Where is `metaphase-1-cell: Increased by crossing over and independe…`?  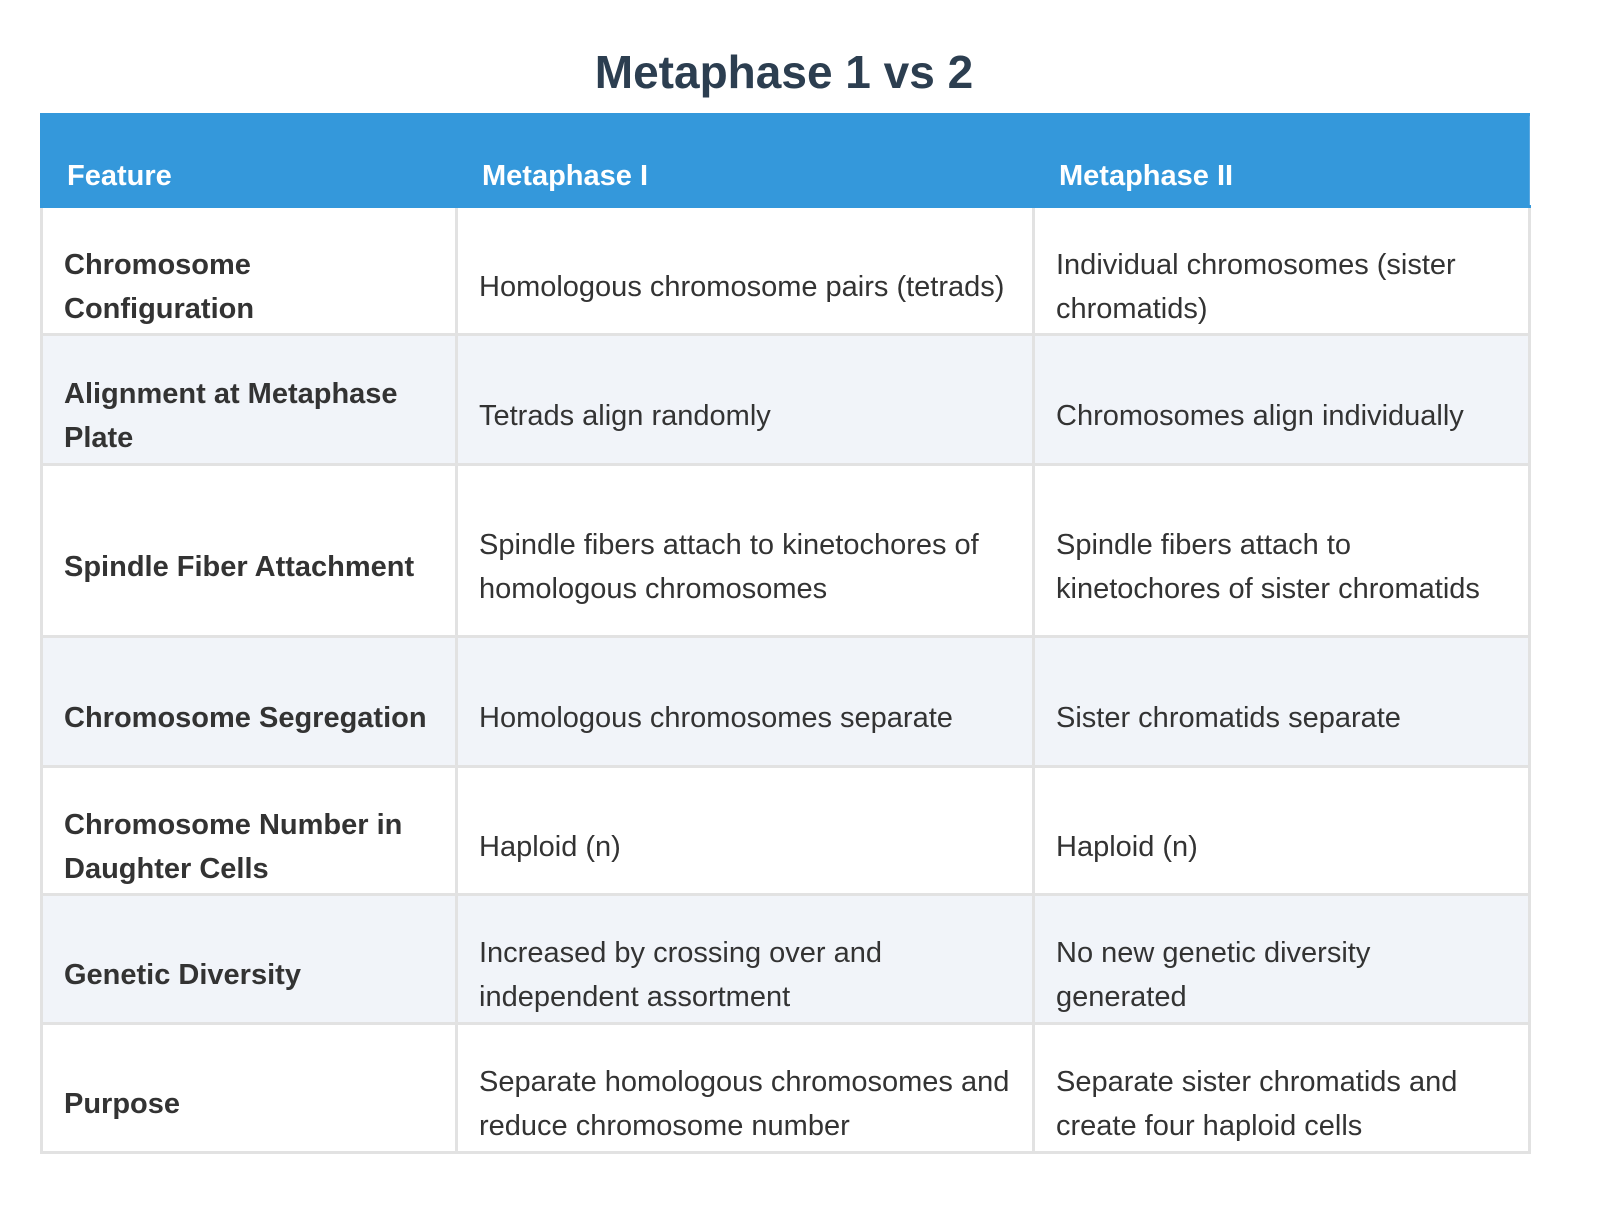
metaphase-1-cell: Increased by crossing over and independe… is located at coordinates (745, 959).